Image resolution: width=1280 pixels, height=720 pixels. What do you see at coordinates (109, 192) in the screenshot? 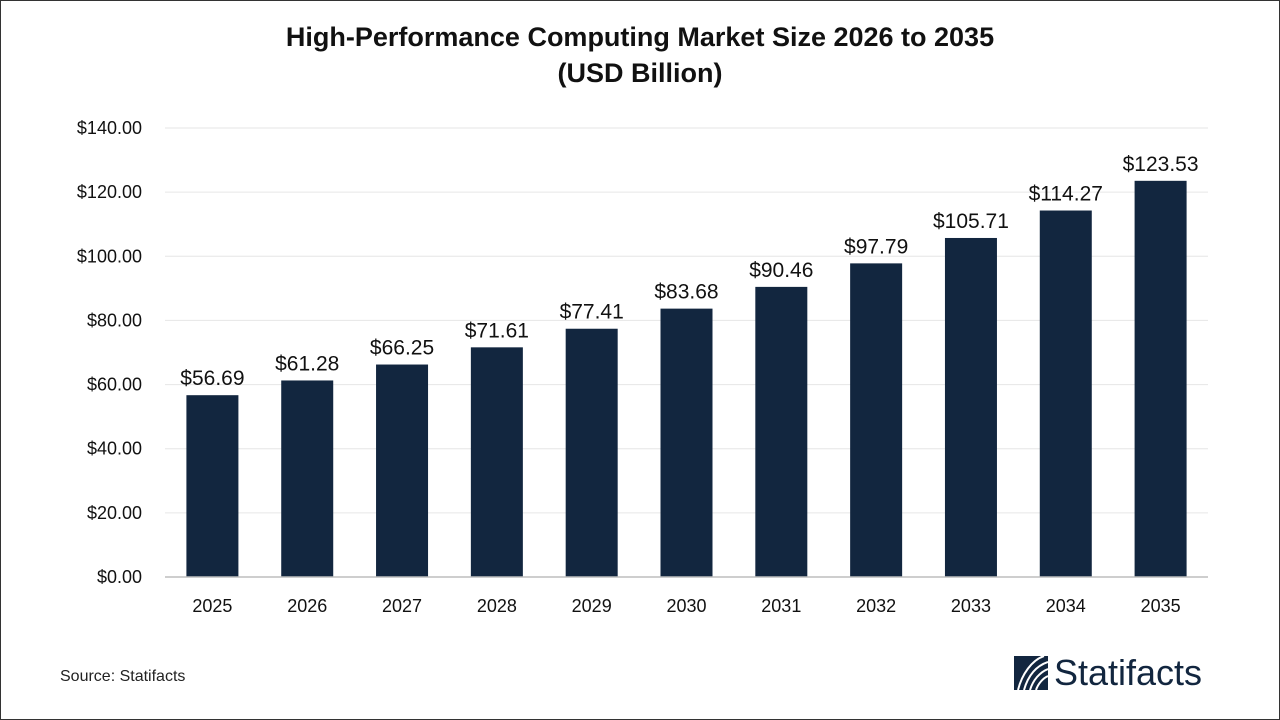
I see `y-tick-label: $120.00` at bounding box center [109, 192].